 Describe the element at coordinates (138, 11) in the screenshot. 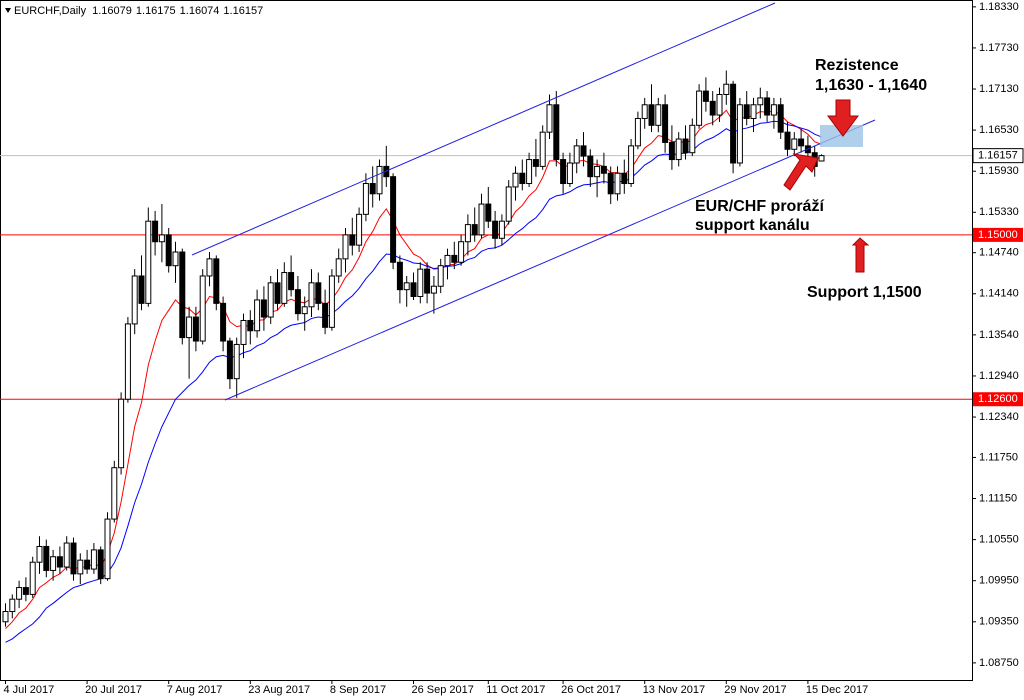

I see `header: EURCHF,Daily 1.16079 1.16175 1.16074 1.16157` at that location.